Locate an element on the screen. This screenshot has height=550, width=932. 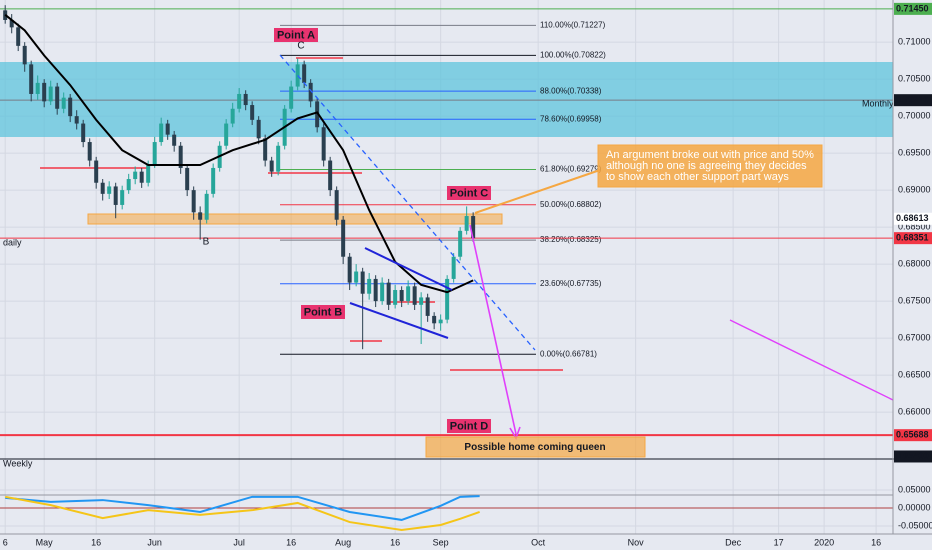
weekly-label: Weekly is located at coordinates (18, 463).